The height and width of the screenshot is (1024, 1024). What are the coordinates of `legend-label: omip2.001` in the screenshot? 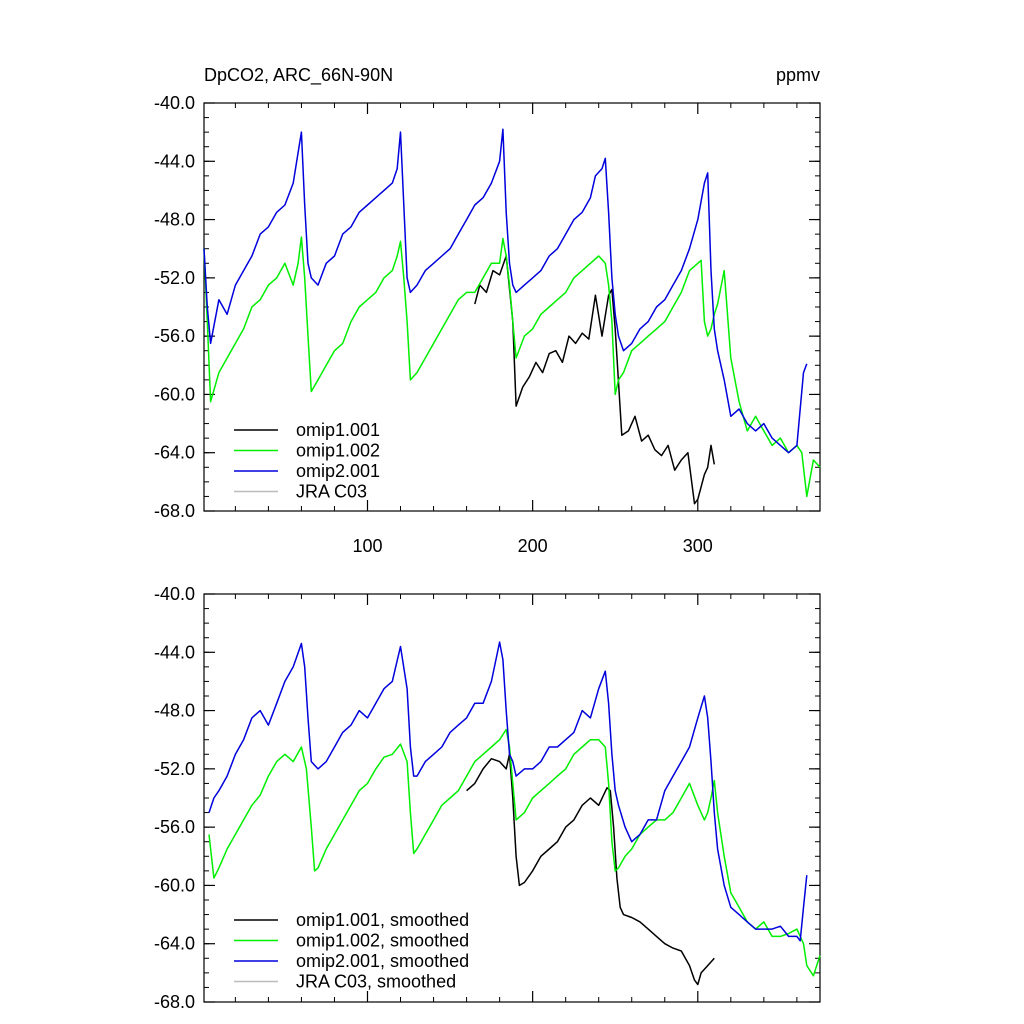 It's located at (338, 471).